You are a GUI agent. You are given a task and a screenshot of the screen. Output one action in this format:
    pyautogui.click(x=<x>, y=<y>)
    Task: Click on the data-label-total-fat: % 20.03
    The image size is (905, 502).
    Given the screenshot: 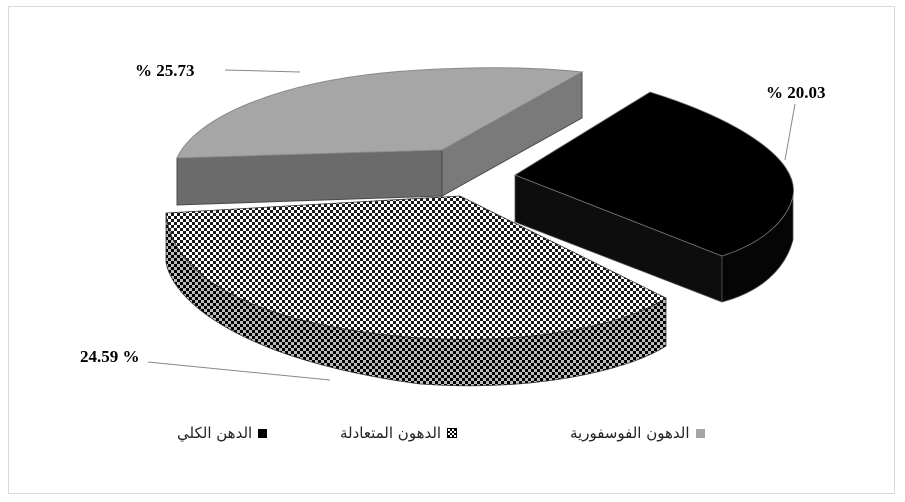 What is the action you would take?
    pyautogui.click(x=796, y=92)
    